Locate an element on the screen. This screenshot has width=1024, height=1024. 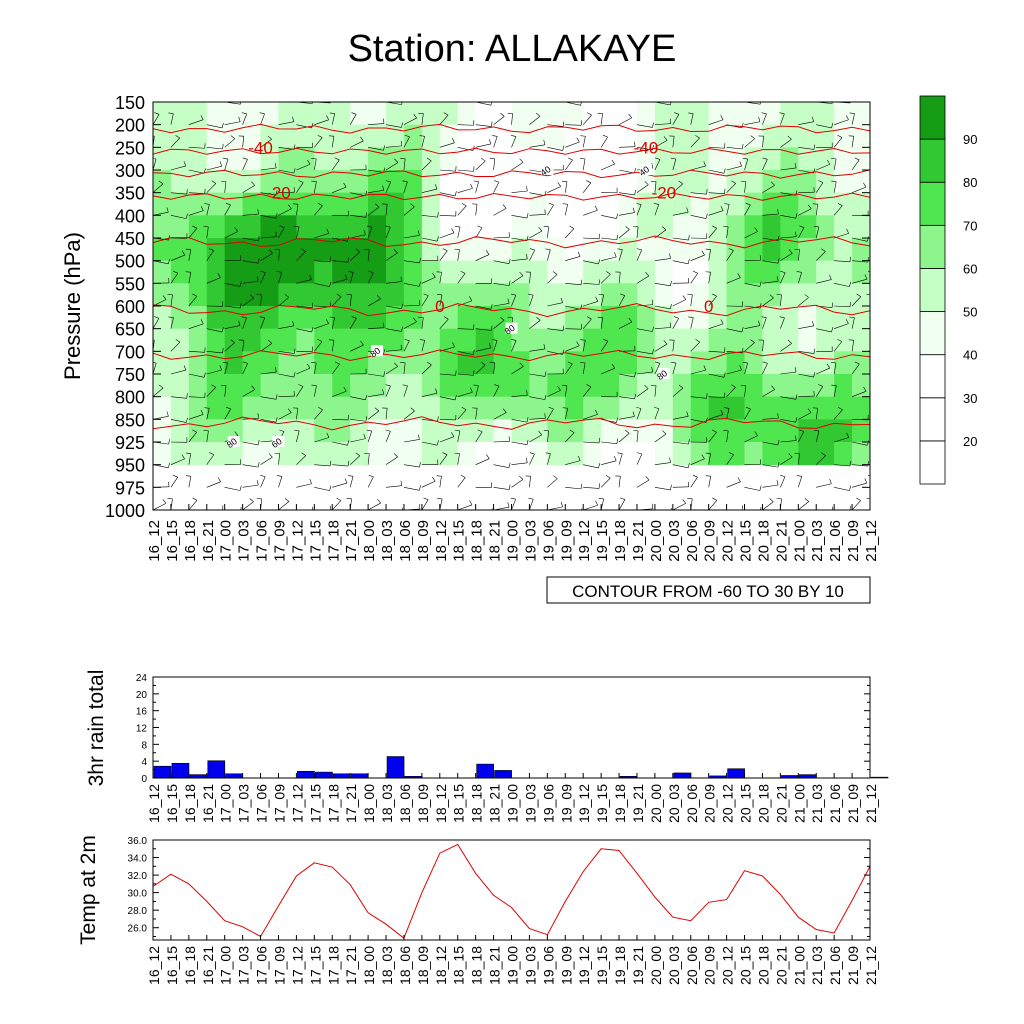
rain-bar is located at coordinates (879, 777).